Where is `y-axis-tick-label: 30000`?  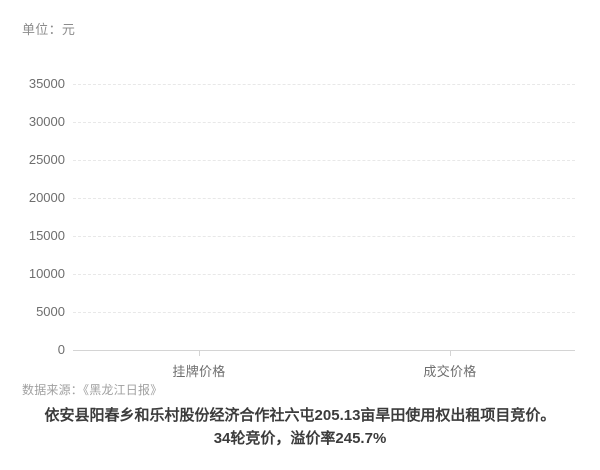 y-axis-tick-label: 30000 is located at coordinates (46, 121).